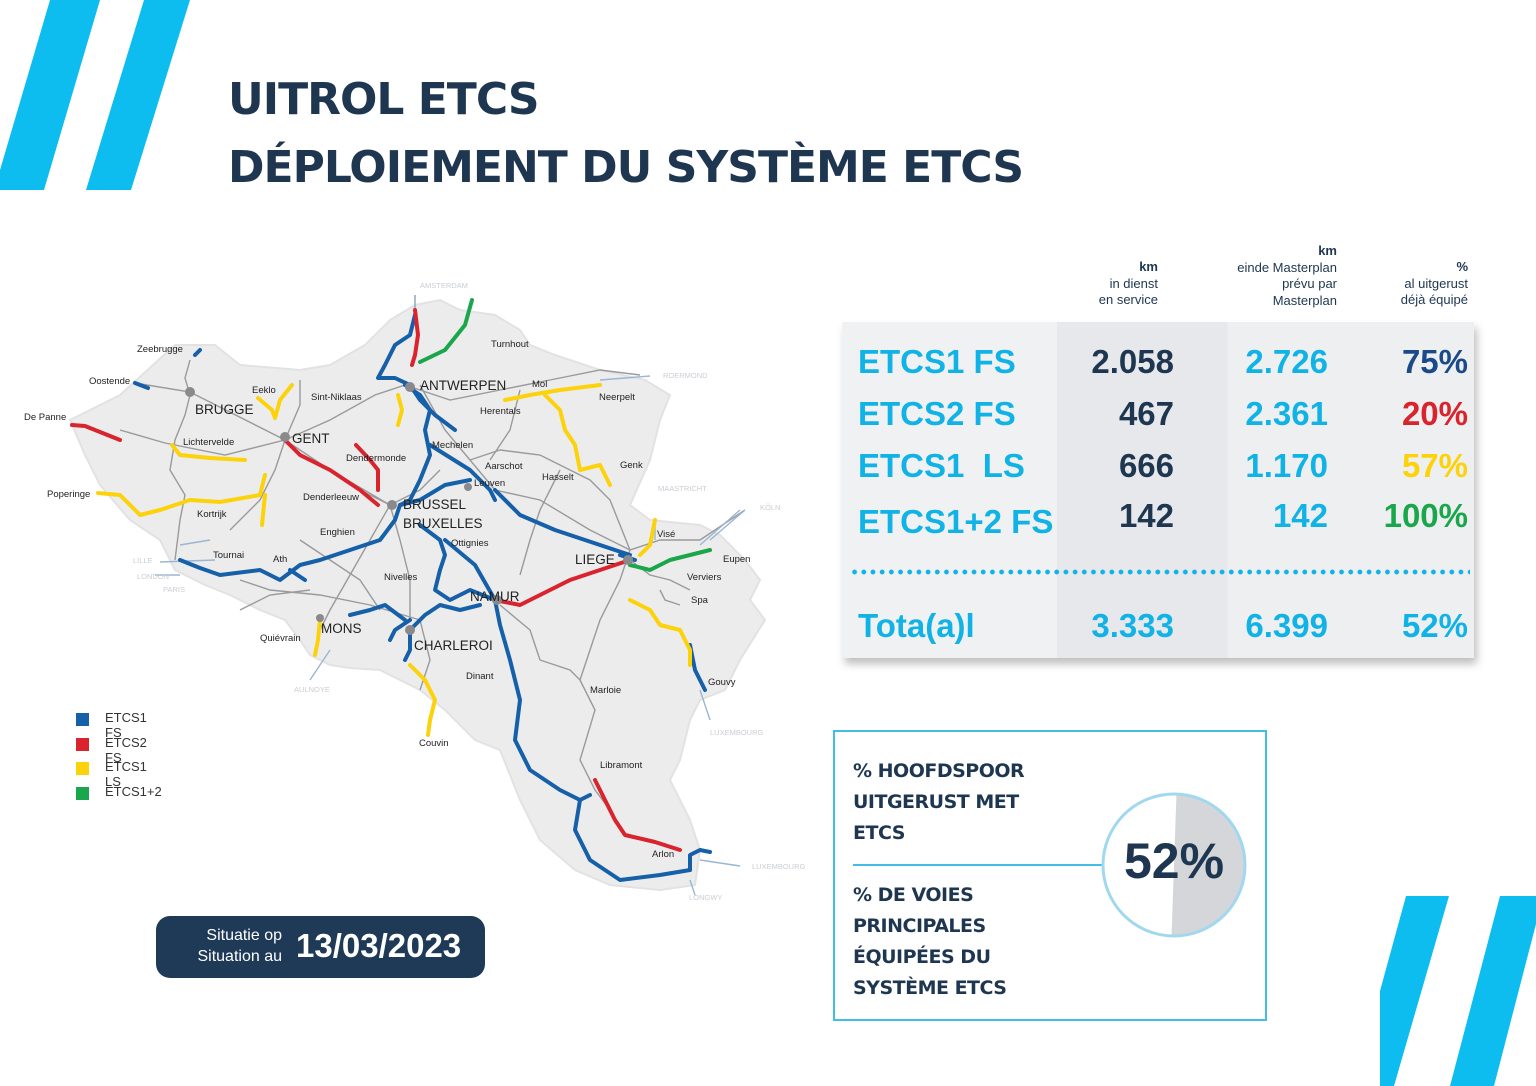 This screenshot has height=1086, width=1536. I want to click on svg-text: Turnhout, so click(510, 344).